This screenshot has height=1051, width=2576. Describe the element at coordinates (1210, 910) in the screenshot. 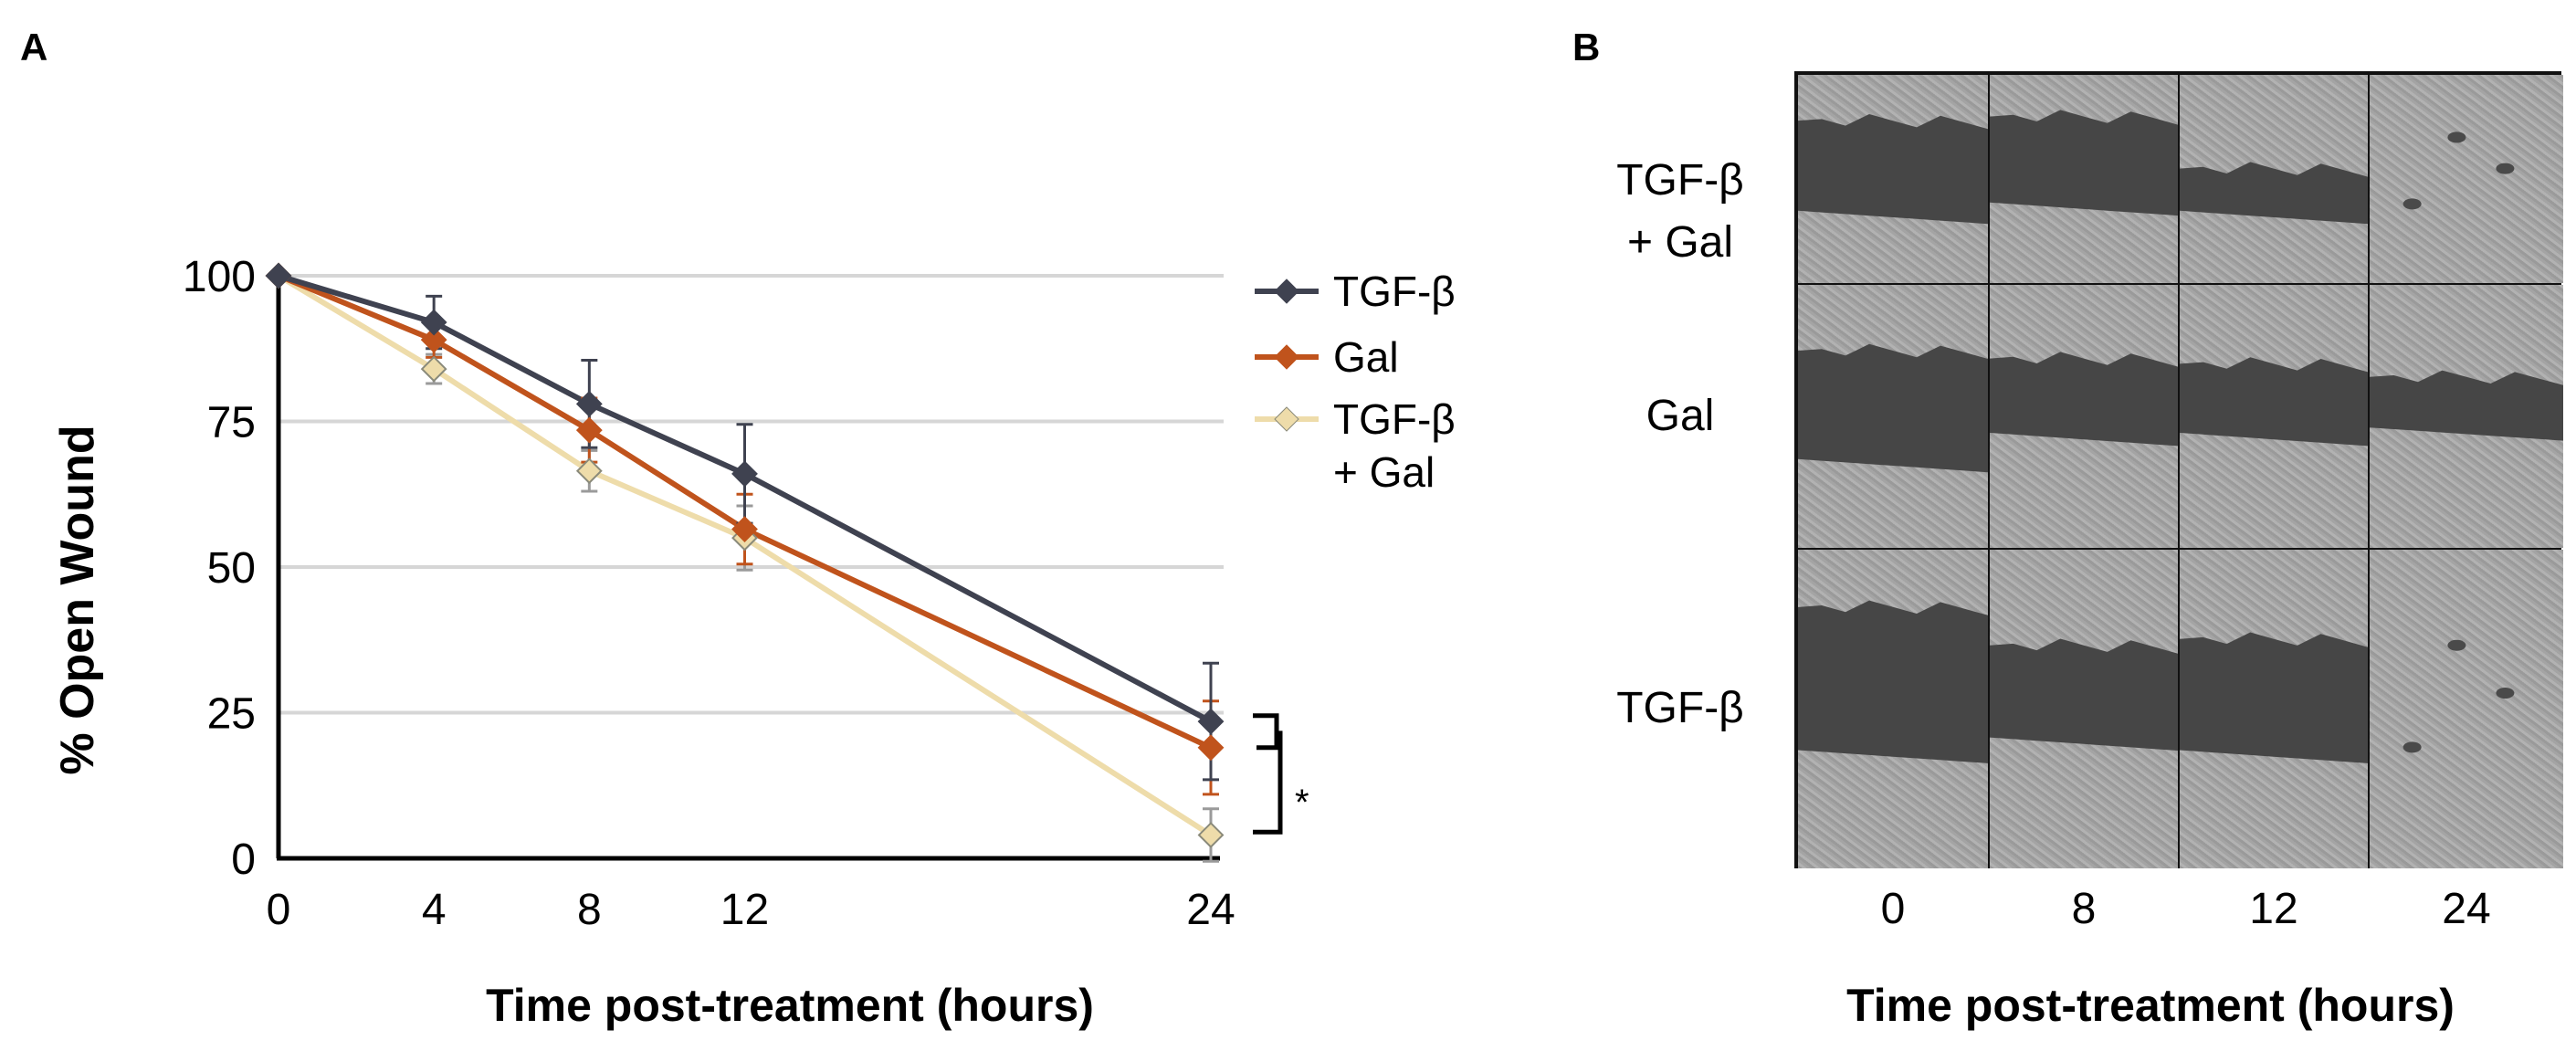

I see `x-tick-label: 24` at that location.